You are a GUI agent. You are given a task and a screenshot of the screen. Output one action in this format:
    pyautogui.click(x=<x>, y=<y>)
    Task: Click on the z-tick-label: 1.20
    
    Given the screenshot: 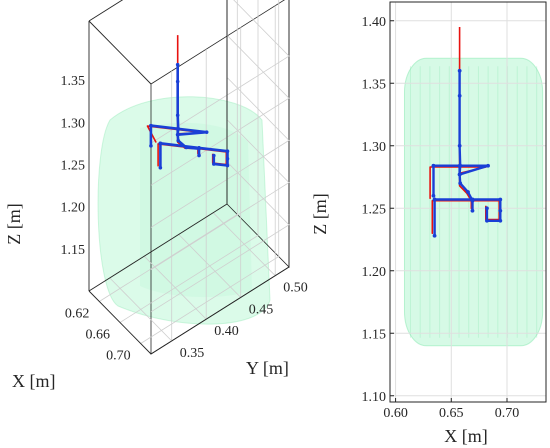 What is the action you would take?
    pyautogui.click(x=374, y=272)
    